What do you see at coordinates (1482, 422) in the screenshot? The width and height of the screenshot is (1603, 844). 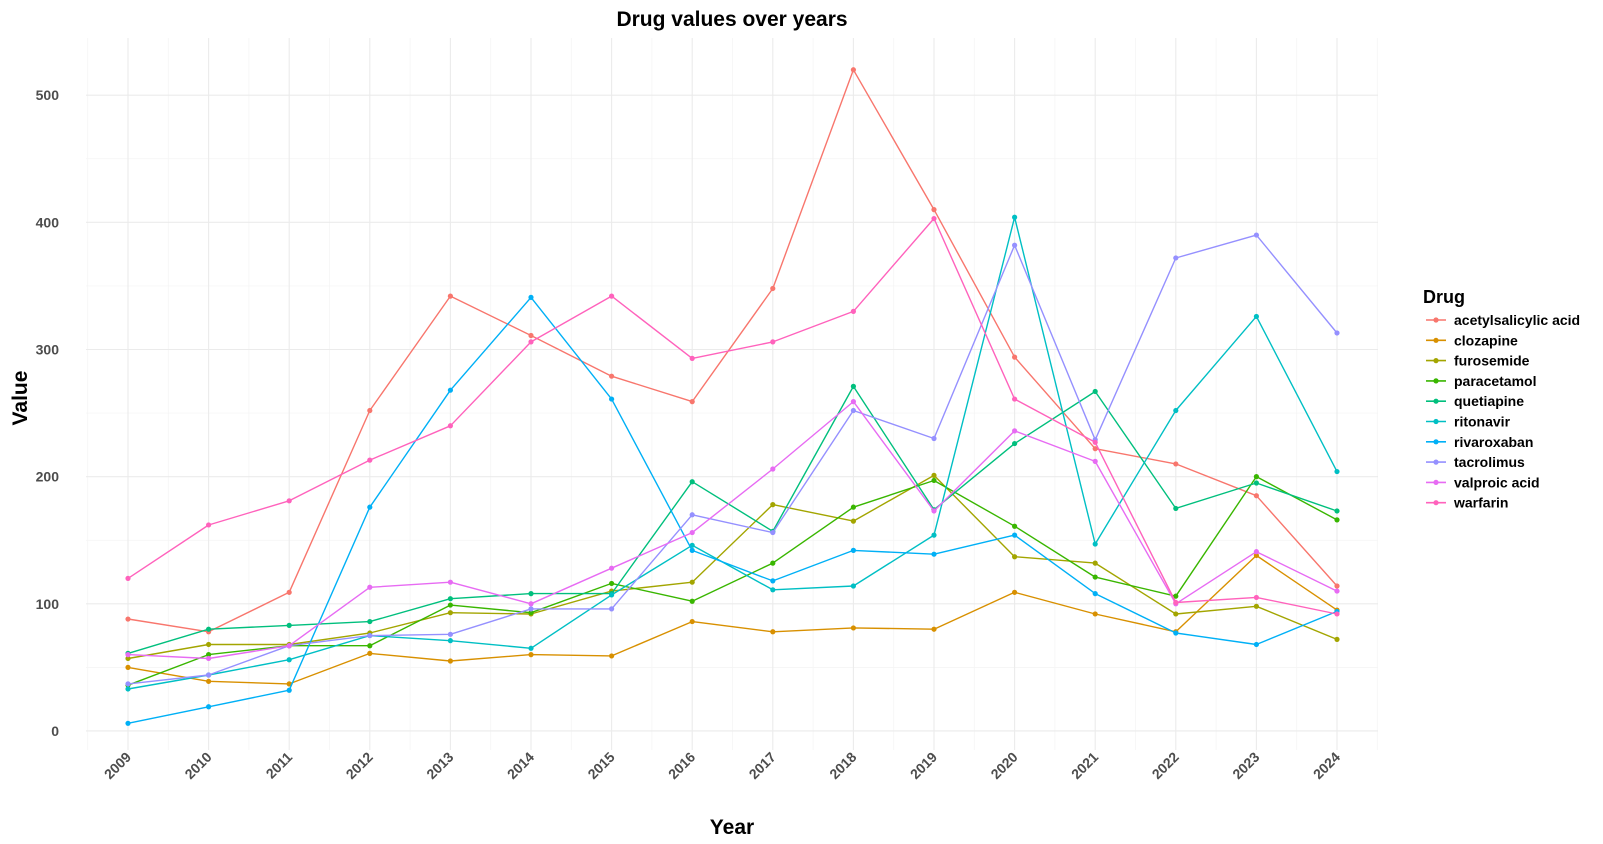 I see `legend-label: ritonavir` at bounding box center [1482, 422].